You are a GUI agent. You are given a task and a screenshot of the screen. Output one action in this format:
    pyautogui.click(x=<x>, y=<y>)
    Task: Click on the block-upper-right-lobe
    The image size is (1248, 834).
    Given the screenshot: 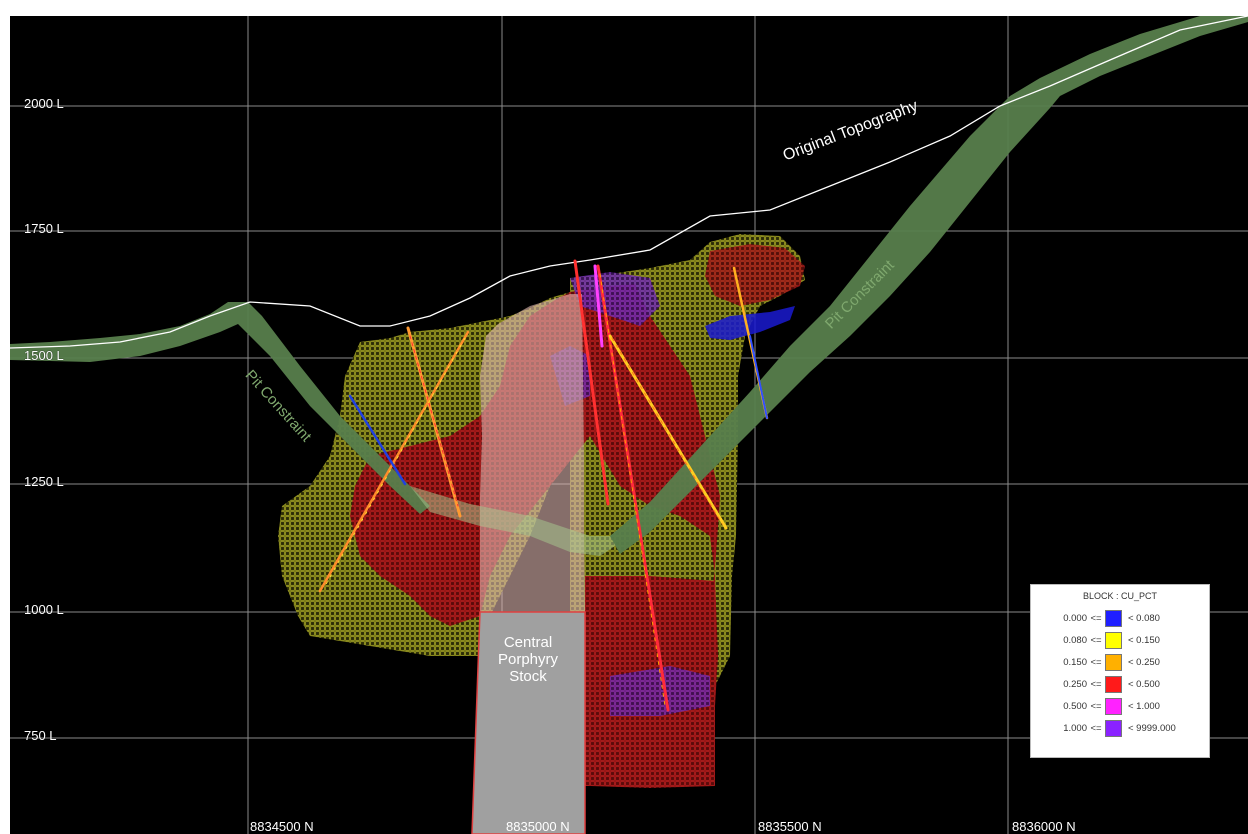 What is the action you would take?
    pyautogui.click(x=755, y=275)
    